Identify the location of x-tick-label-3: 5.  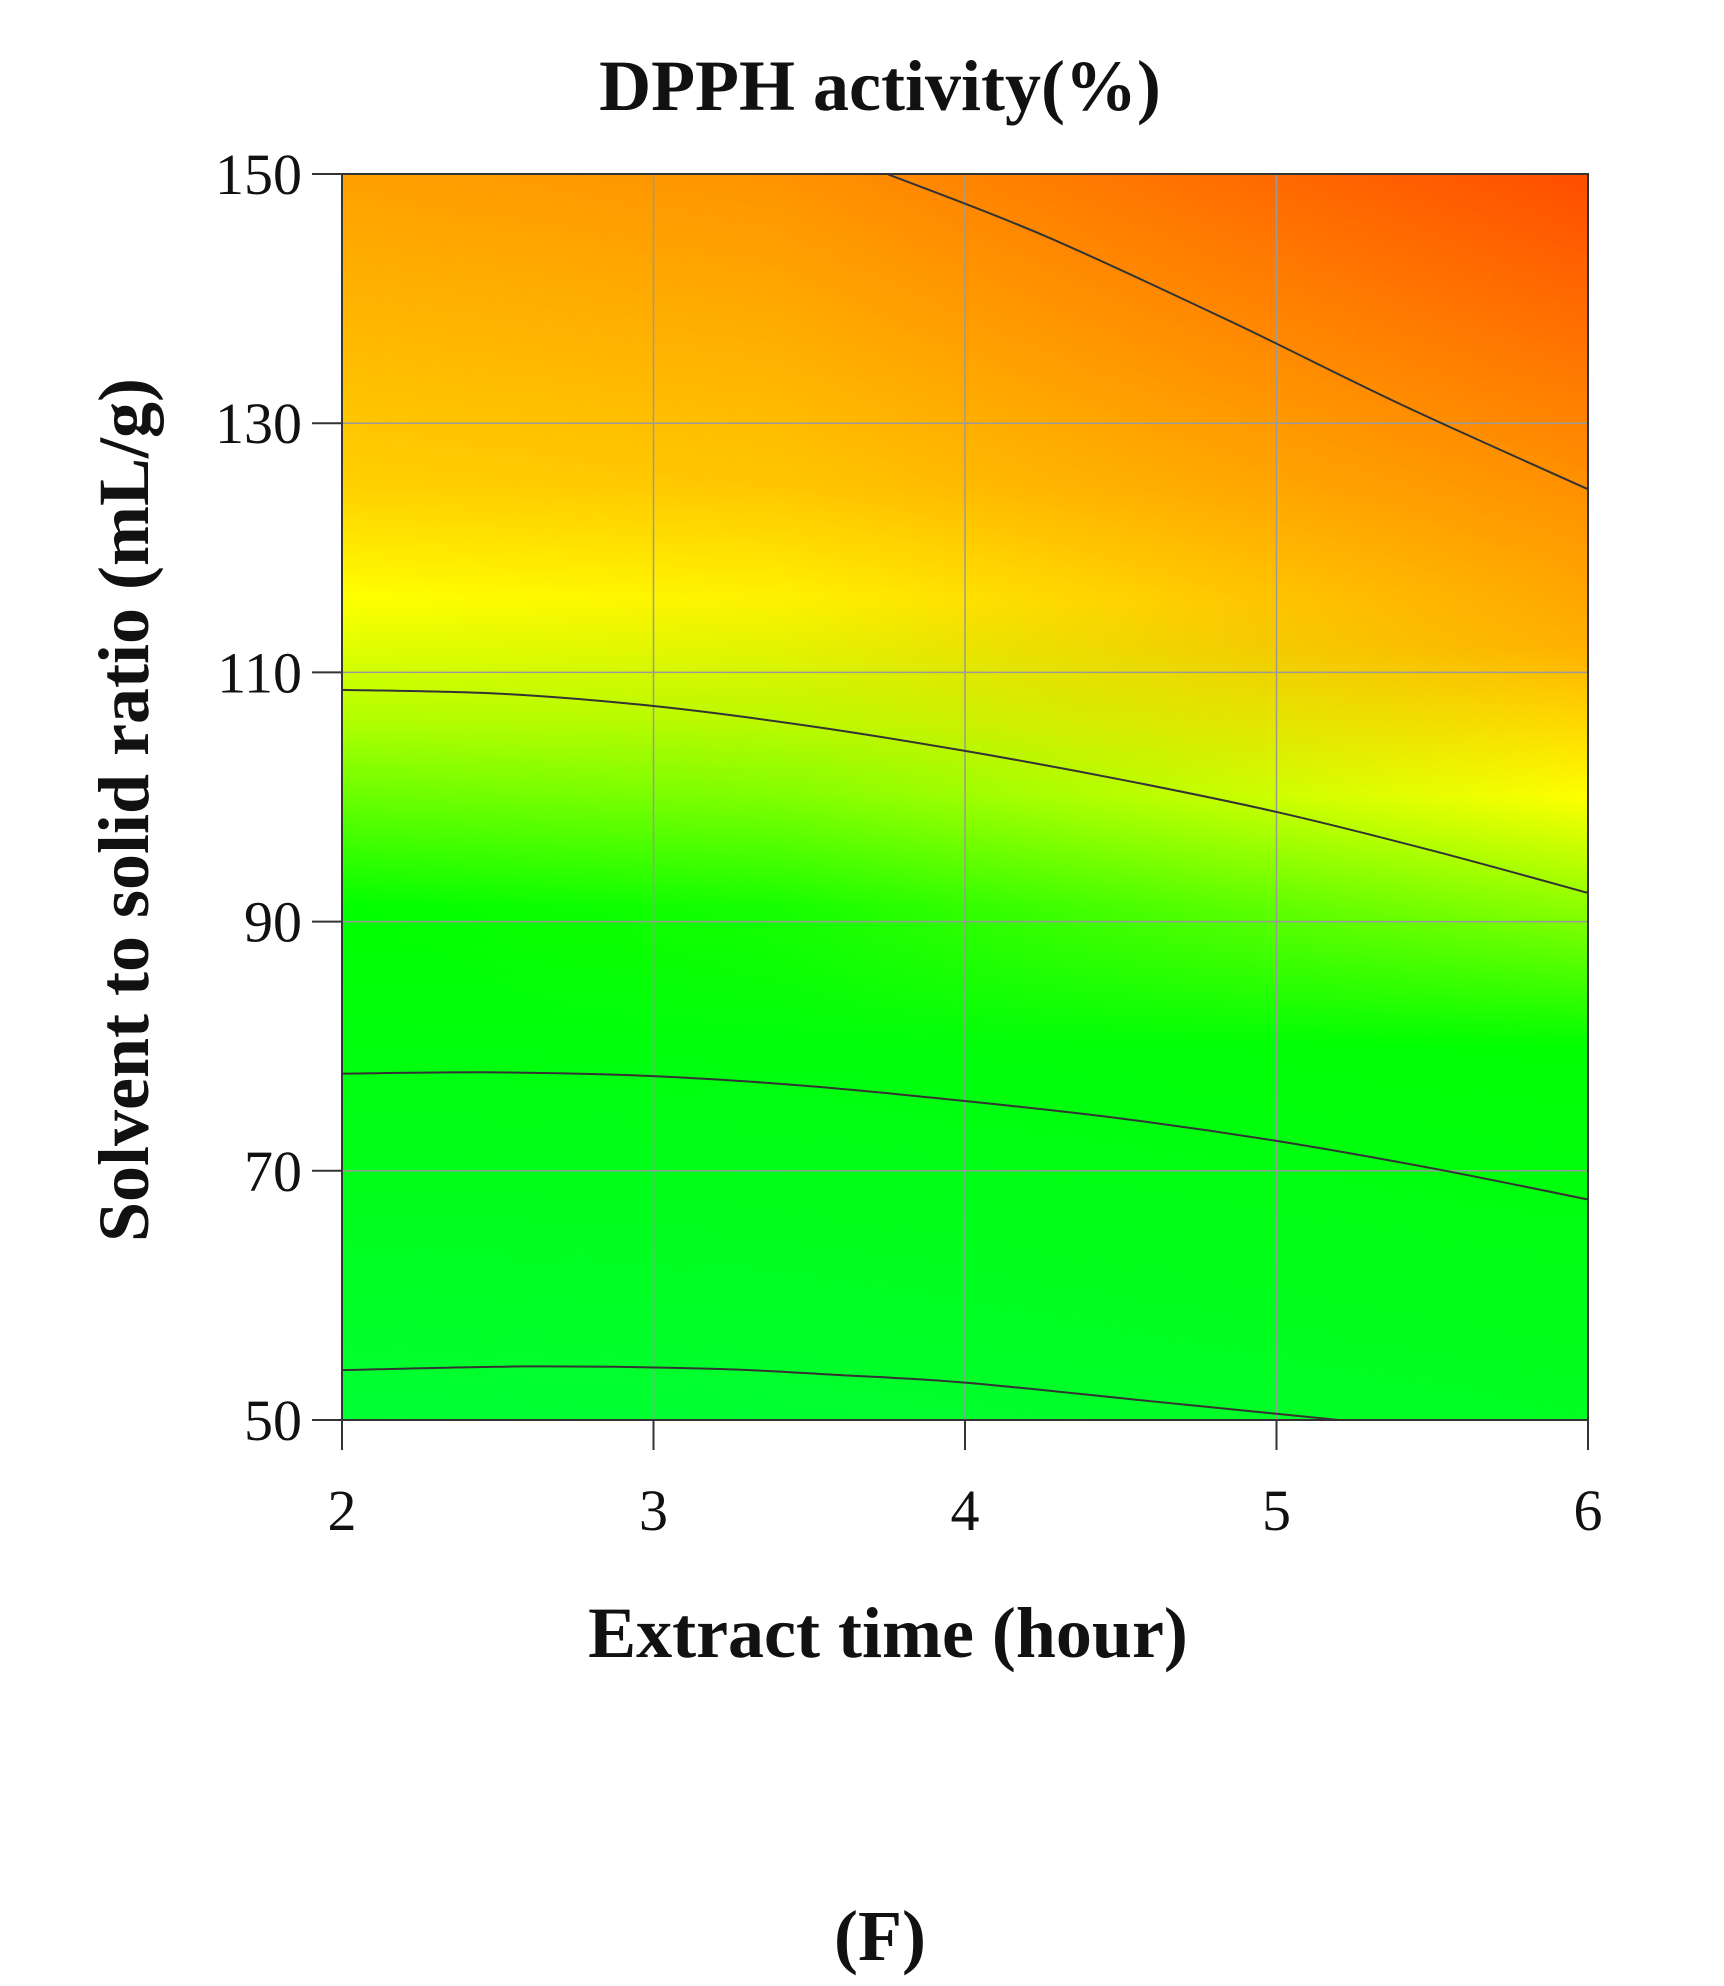
(1276, 1510).